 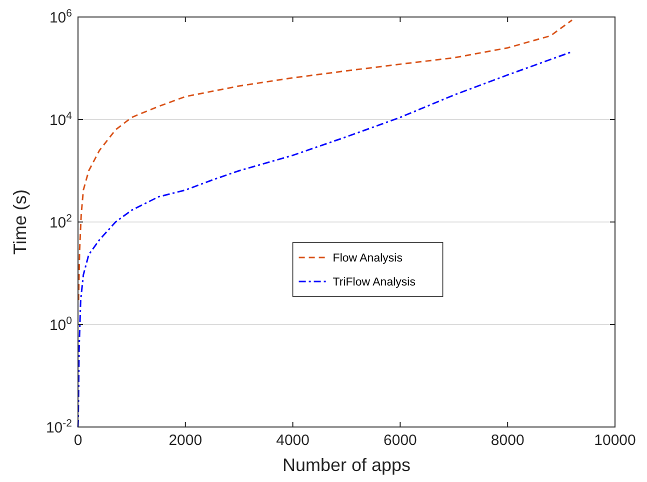 I want to click on y-tick-label: 10$^{6}$, so click(x=60, y=16).